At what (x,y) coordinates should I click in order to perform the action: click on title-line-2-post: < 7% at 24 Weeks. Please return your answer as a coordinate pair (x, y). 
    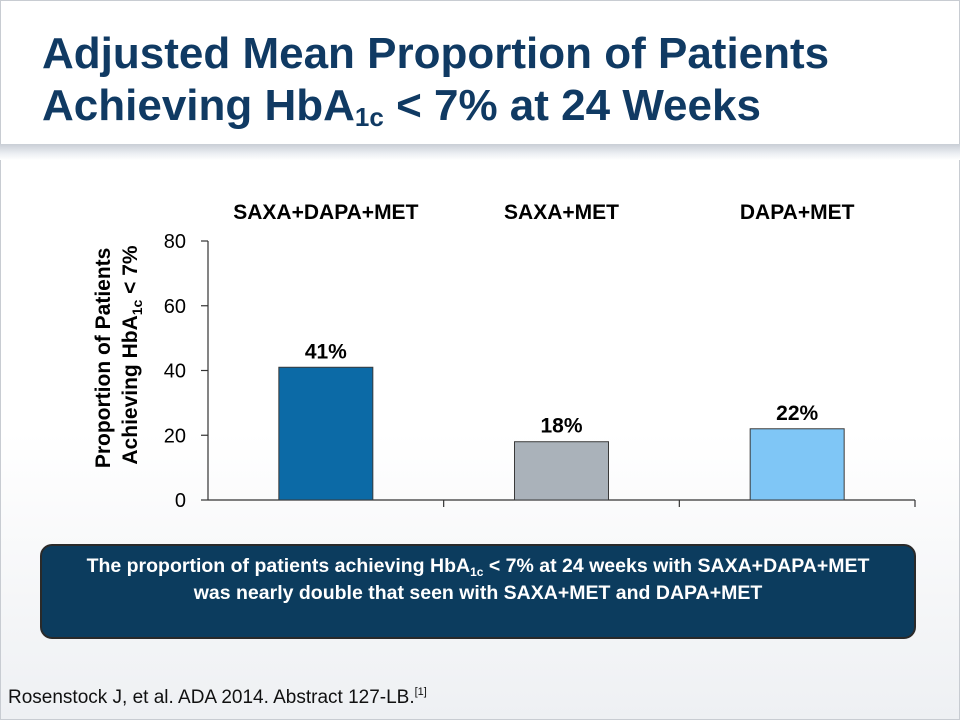
    Looking at the image, I should click on (572, 105).